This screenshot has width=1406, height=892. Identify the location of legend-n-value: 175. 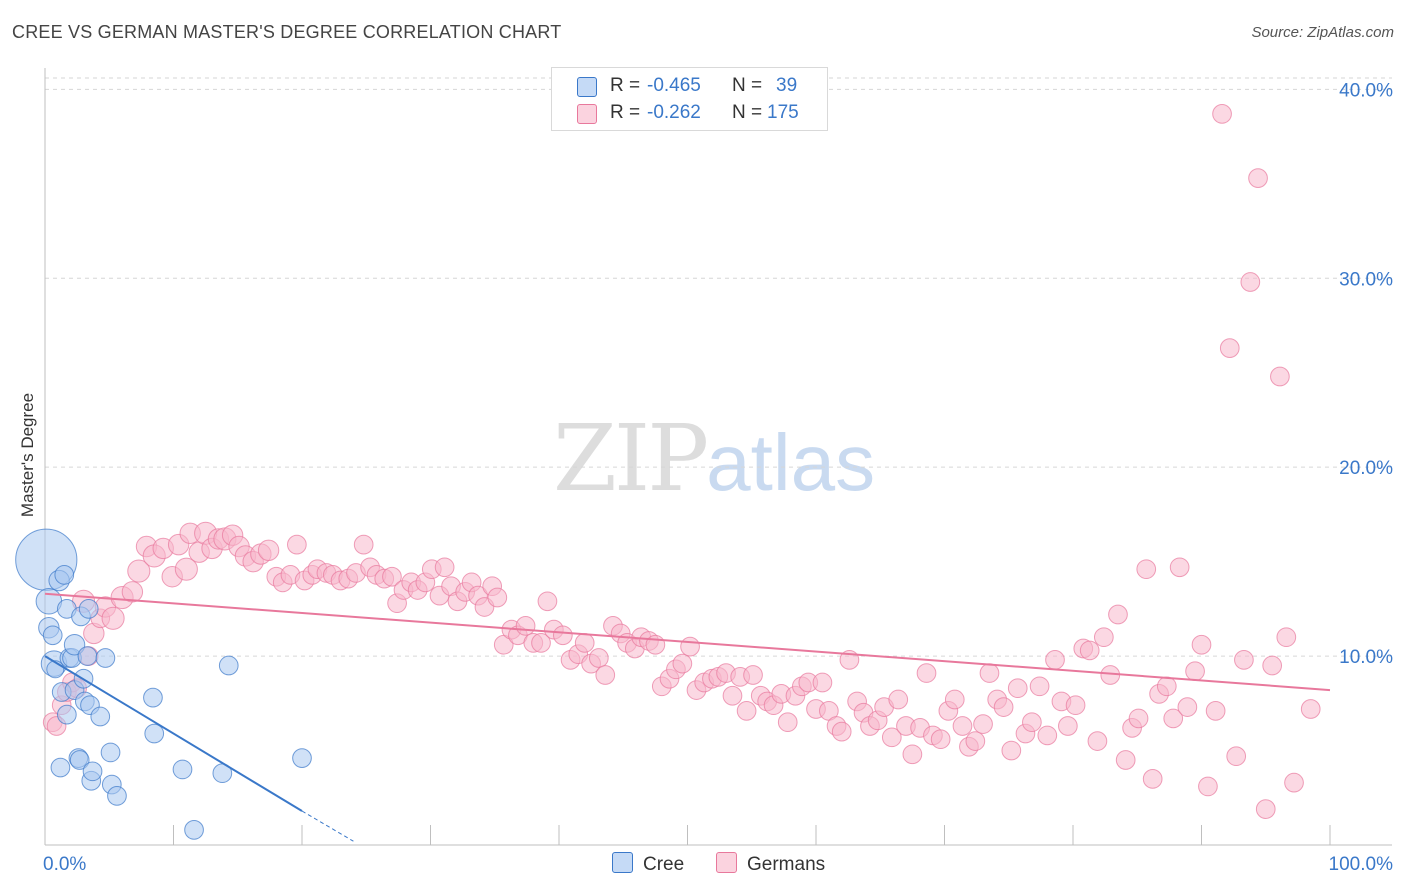
(783, 112).